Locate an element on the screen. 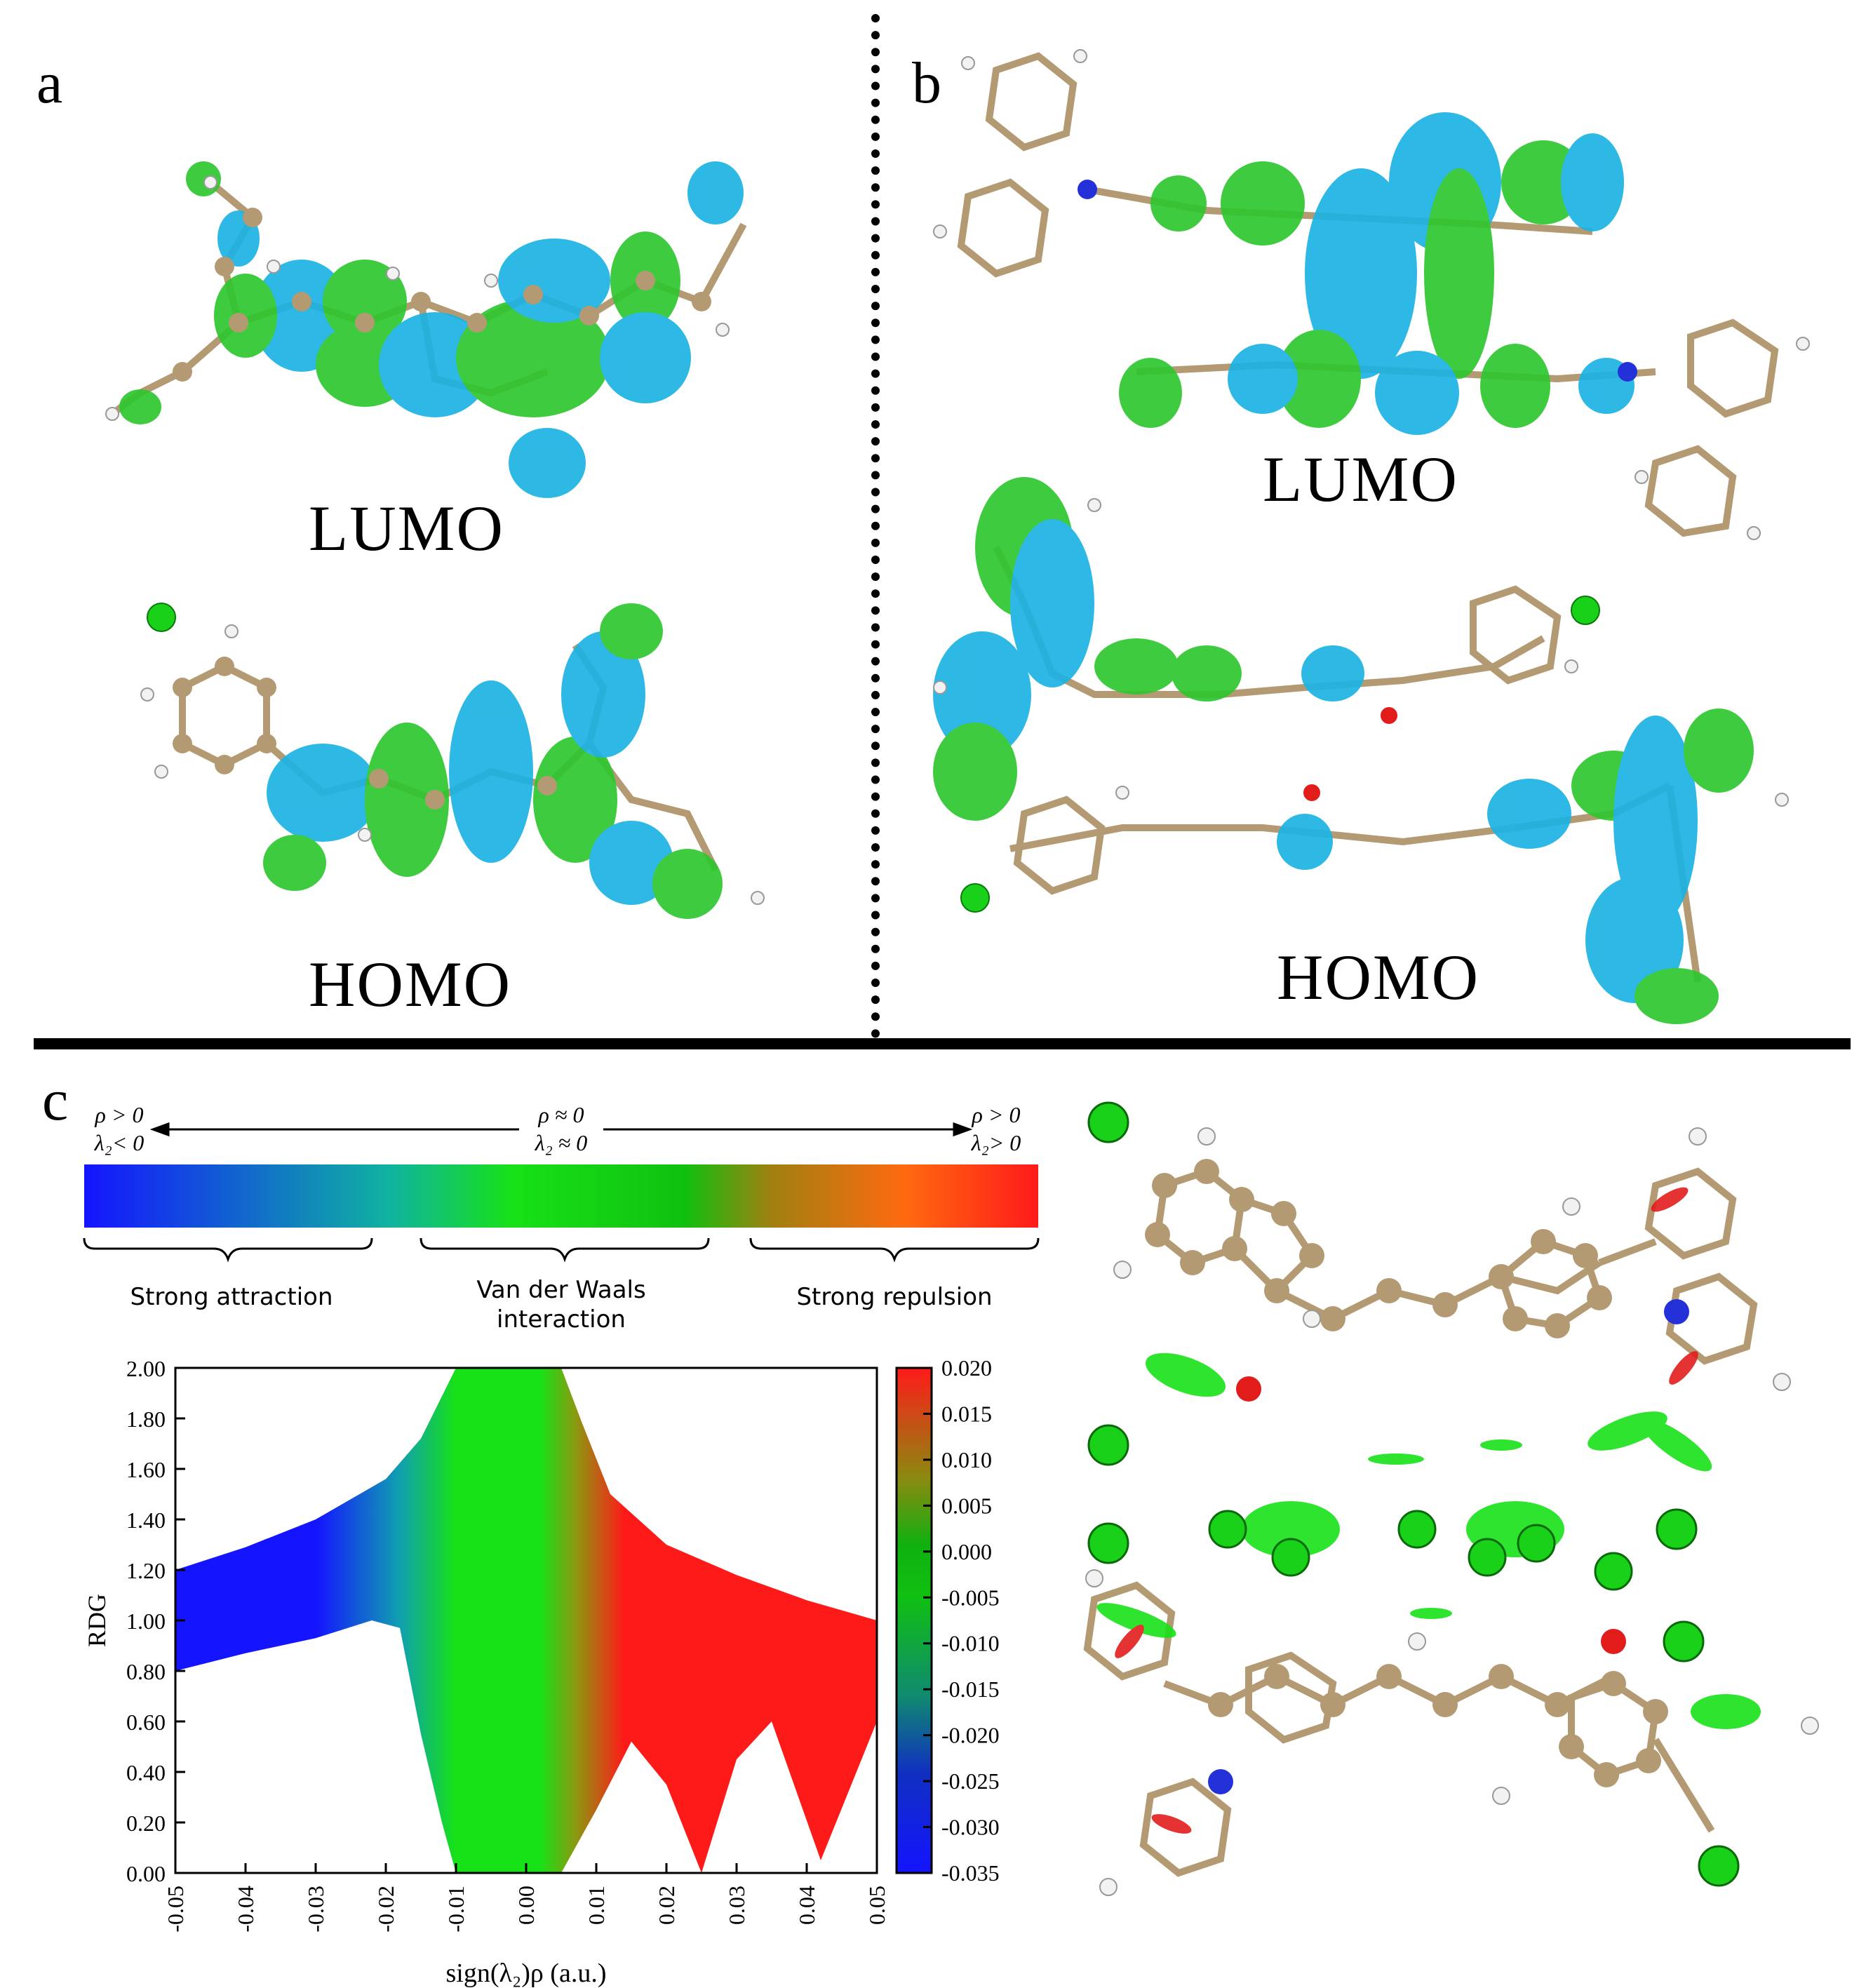  colorbar-tick-label: -0.005 is located at coordinates (971, 1598).